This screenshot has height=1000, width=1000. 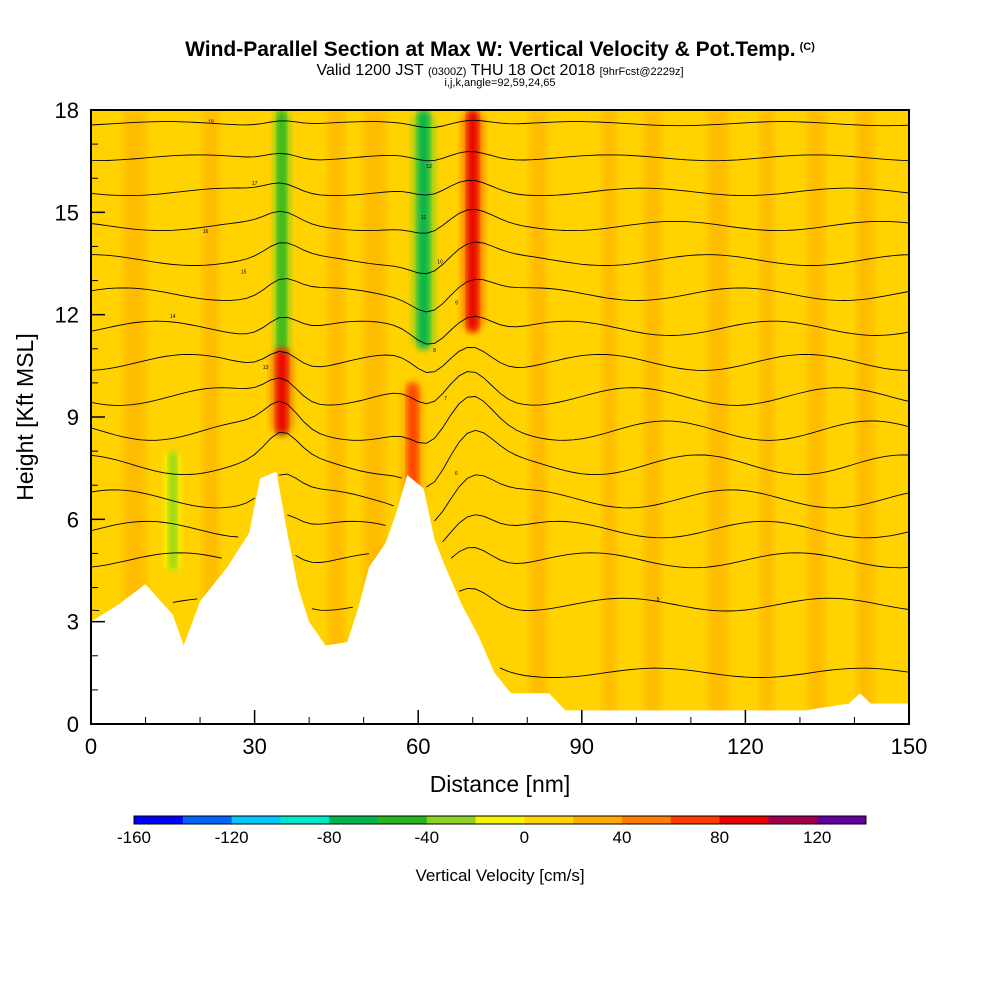 I want to click on isentrope-label: 8, so click(x=434, y=351).